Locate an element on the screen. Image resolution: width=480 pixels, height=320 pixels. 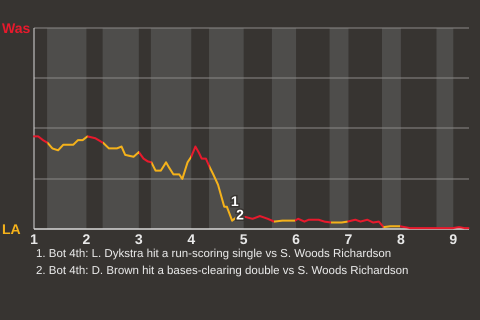
text: 1. Bot 4th: L. Dykstra hit a run-scoring single vs S. Woods Richardson is located at coordinates (214, 254).